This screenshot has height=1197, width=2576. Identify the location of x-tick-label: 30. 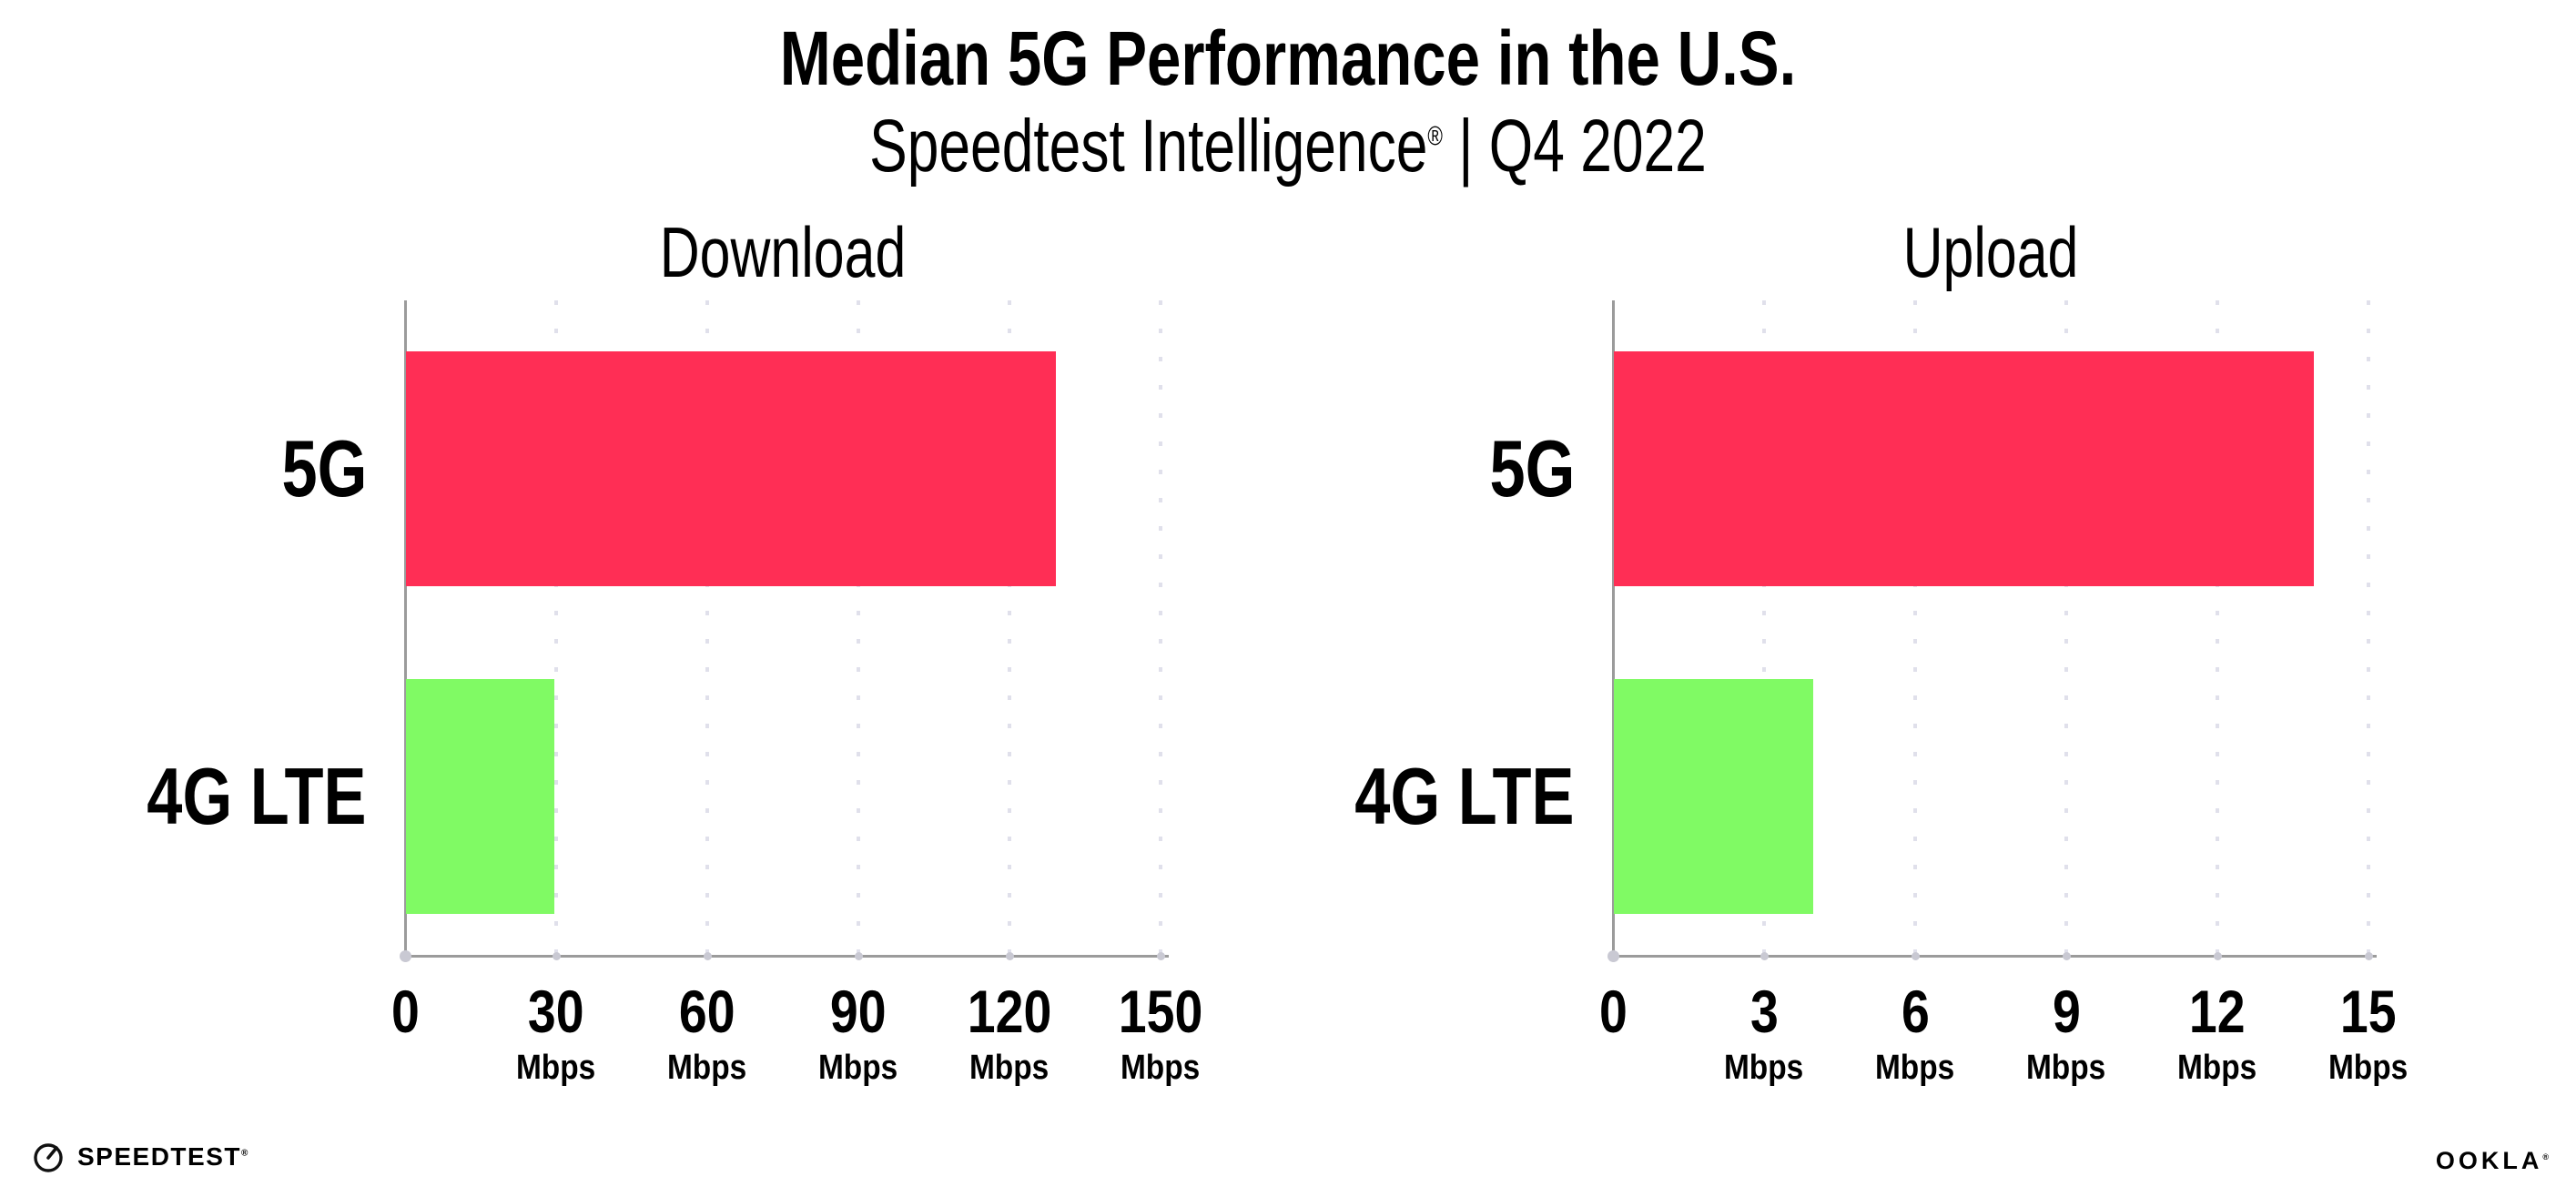
(556, 1011).